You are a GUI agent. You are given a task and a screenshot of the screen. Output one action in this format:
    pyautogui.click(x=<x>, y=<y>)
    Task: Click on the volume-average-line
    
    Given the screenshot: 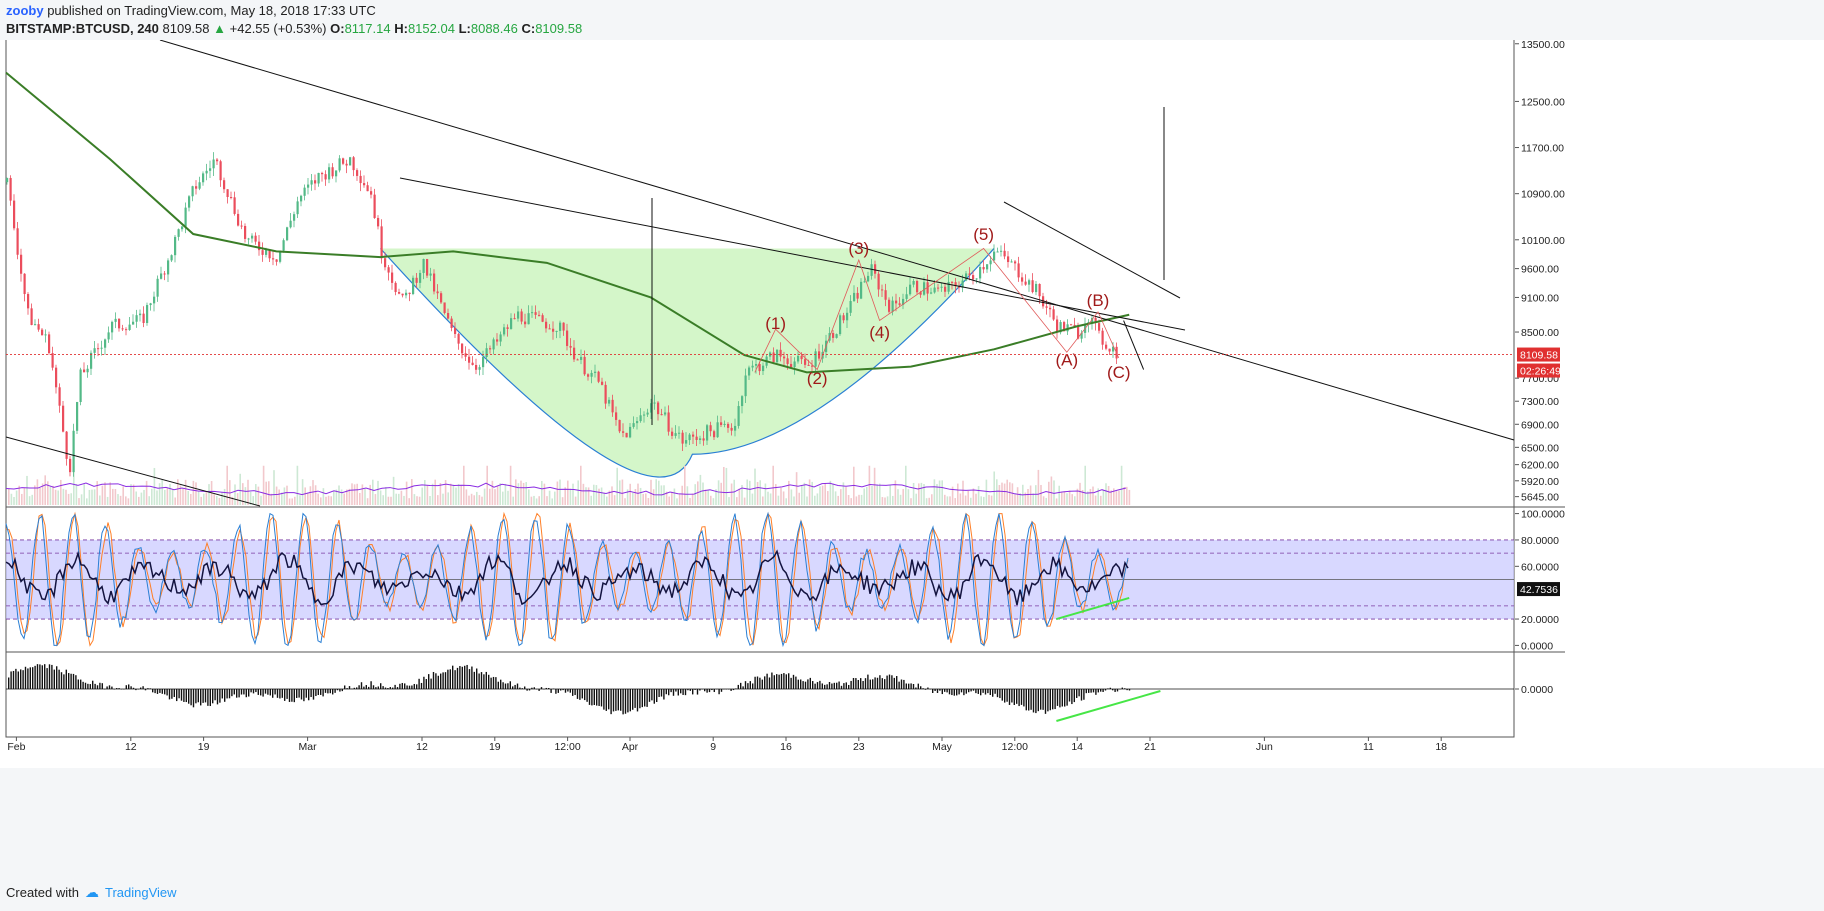 What is the action you would take?
    pyautogui.click(x=566, y=489)
    